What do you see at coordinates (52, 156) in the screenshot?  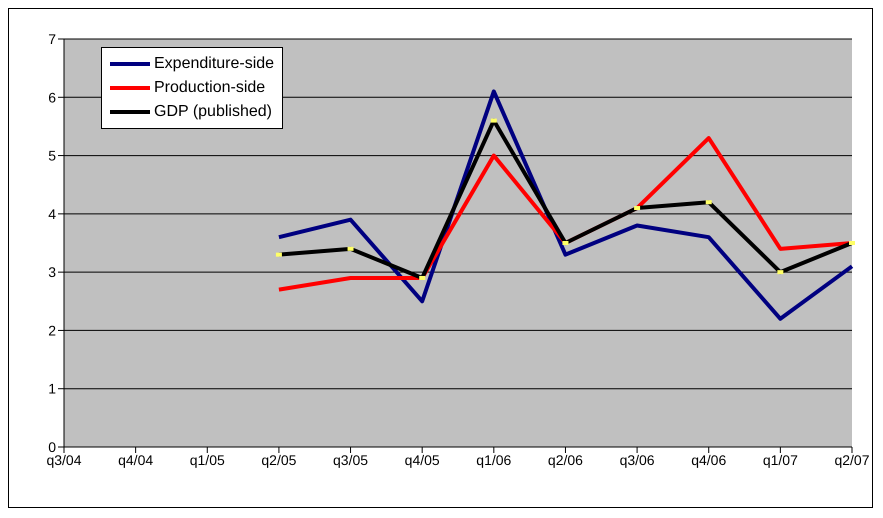 I see `y-tick-label: 5` at bounding box center [52, 156].